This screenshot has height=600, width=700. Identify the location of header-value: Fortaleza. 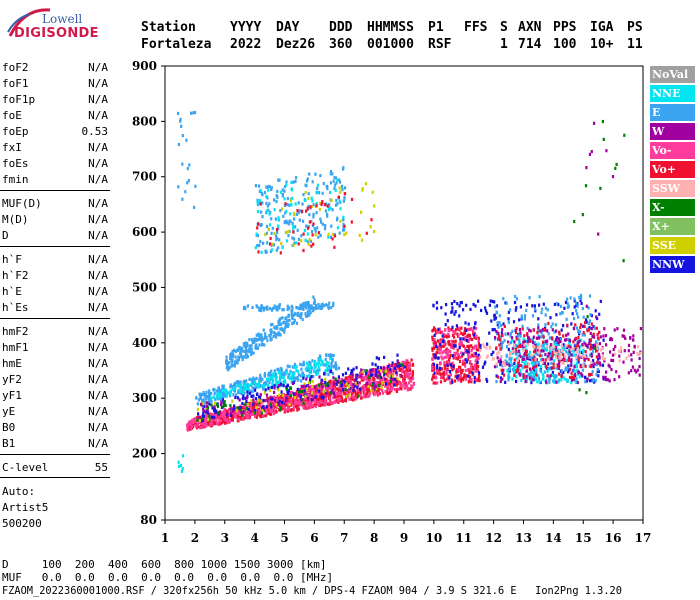
(176, 44).